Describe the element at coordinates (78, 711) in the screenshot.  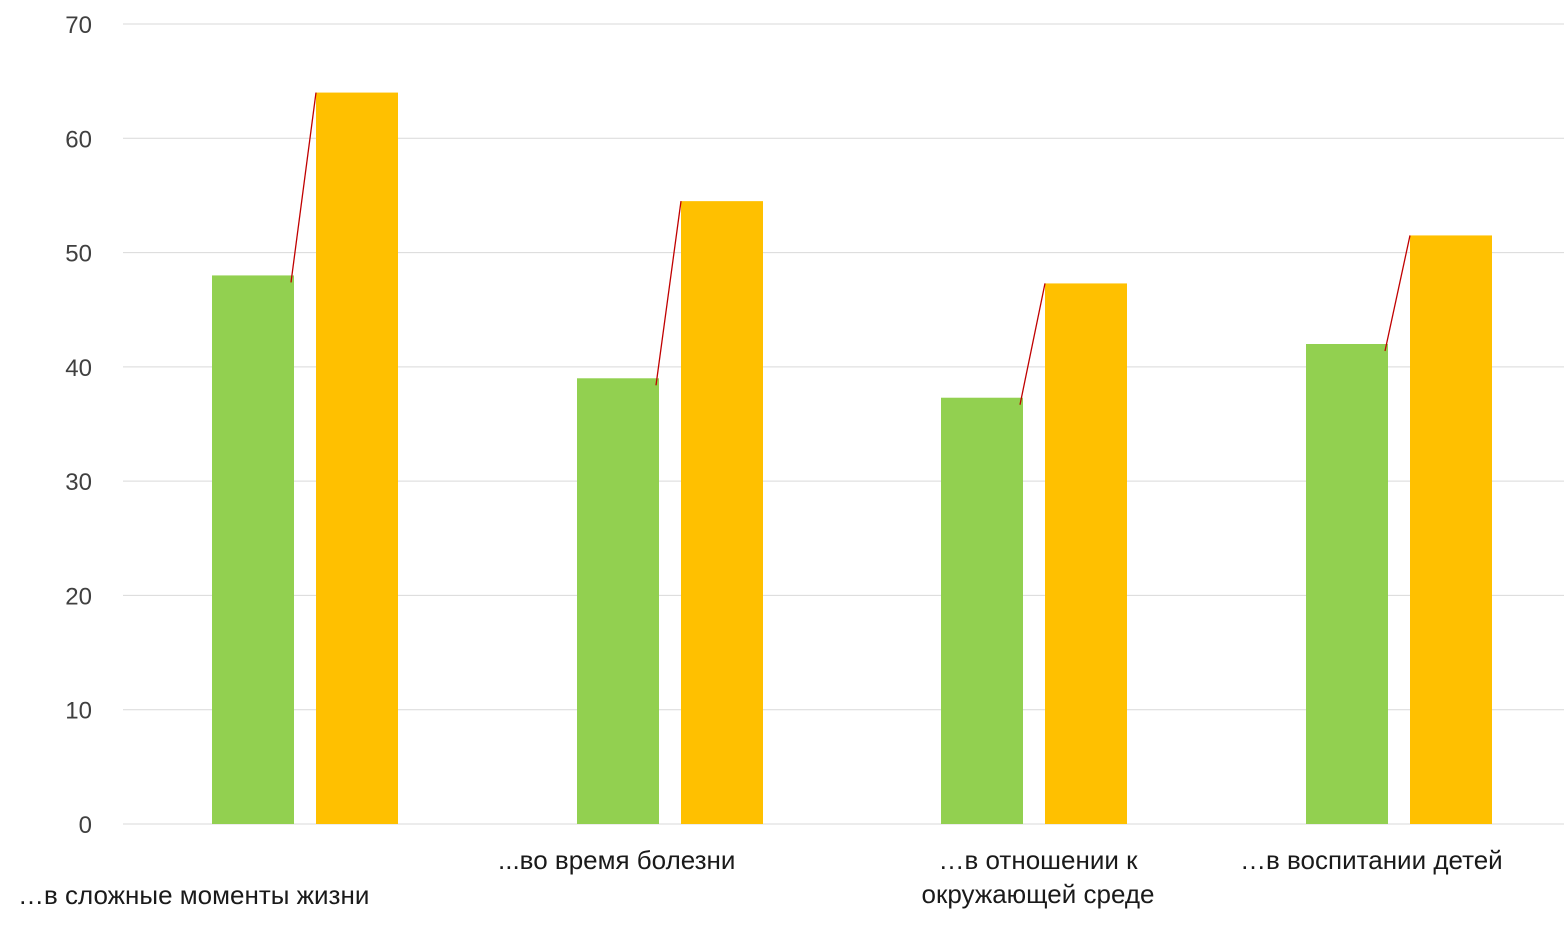
I see `y-tick-label: 10` at that location.